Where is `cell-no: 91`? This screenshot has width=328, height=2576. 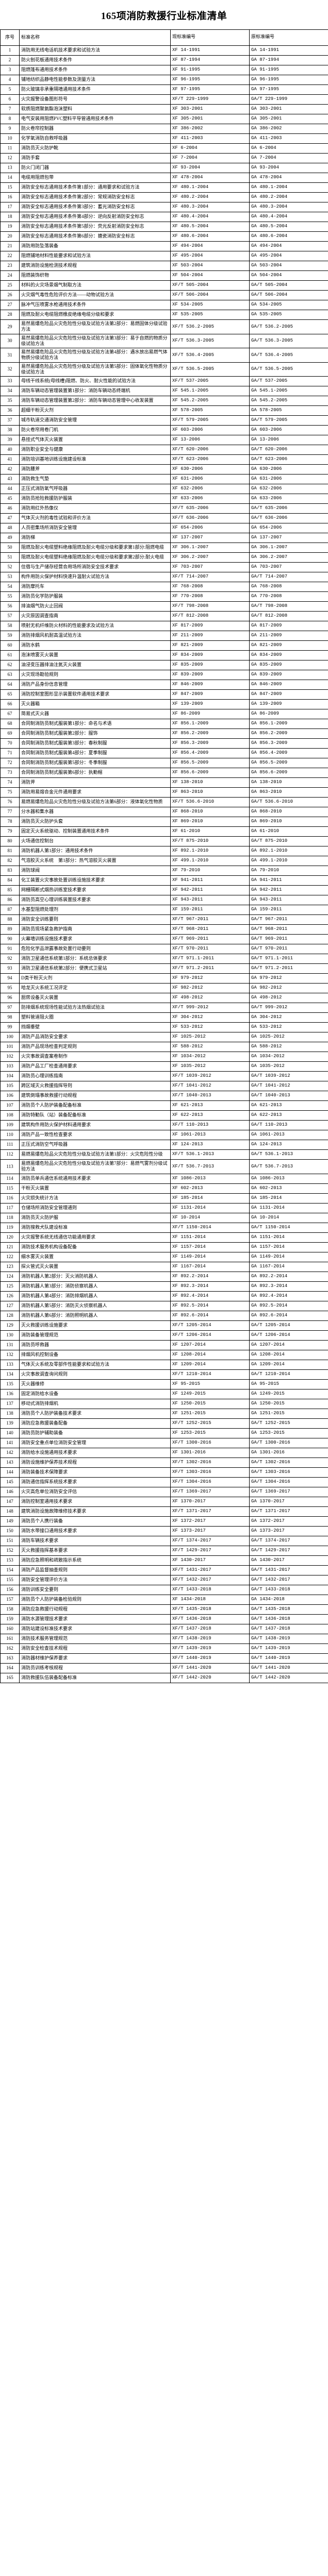 cell-no: 91 is located at coordinates (10, 949).